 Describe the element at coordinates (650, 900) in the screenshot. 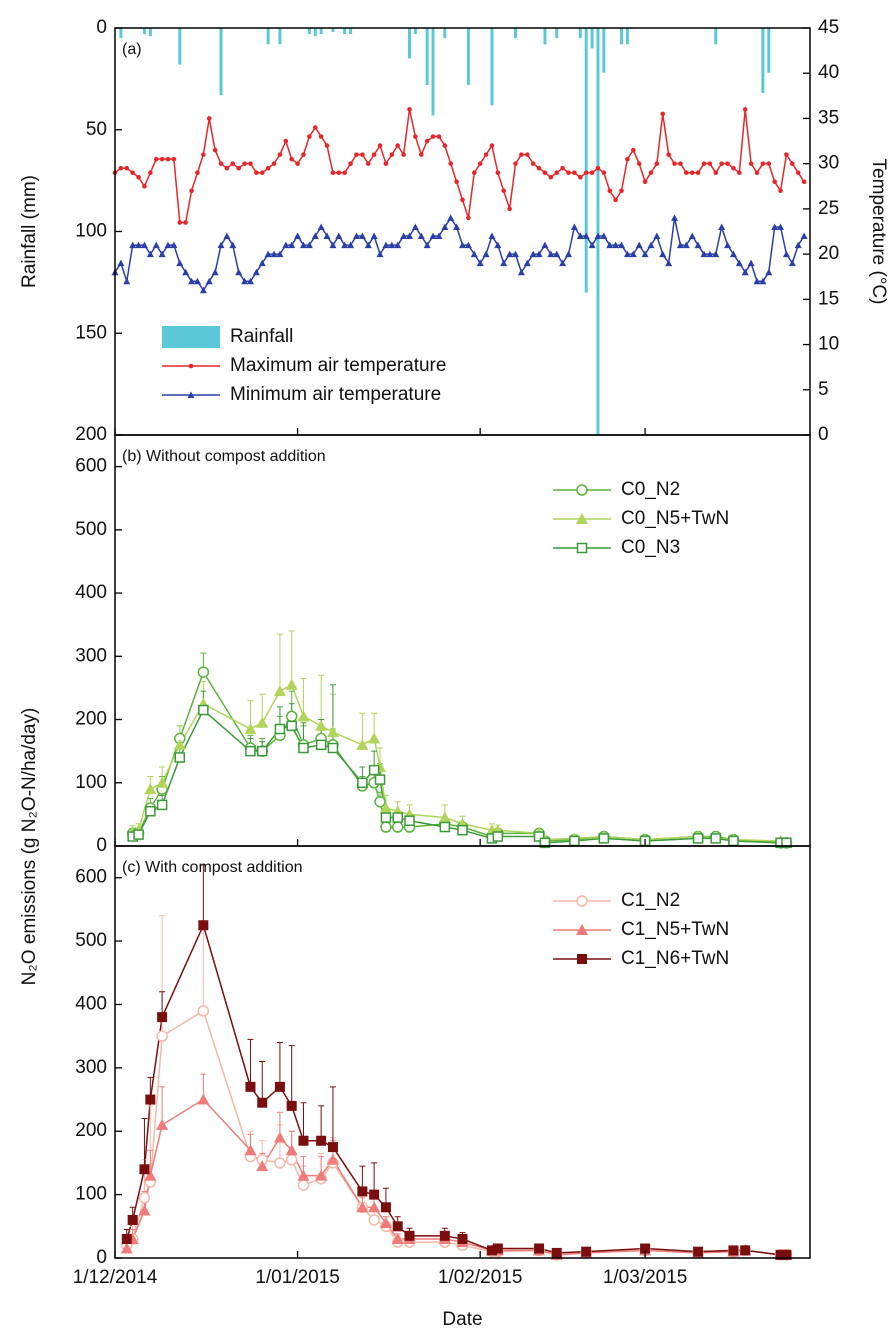

I see `legend-label: C1_N2` at that location.